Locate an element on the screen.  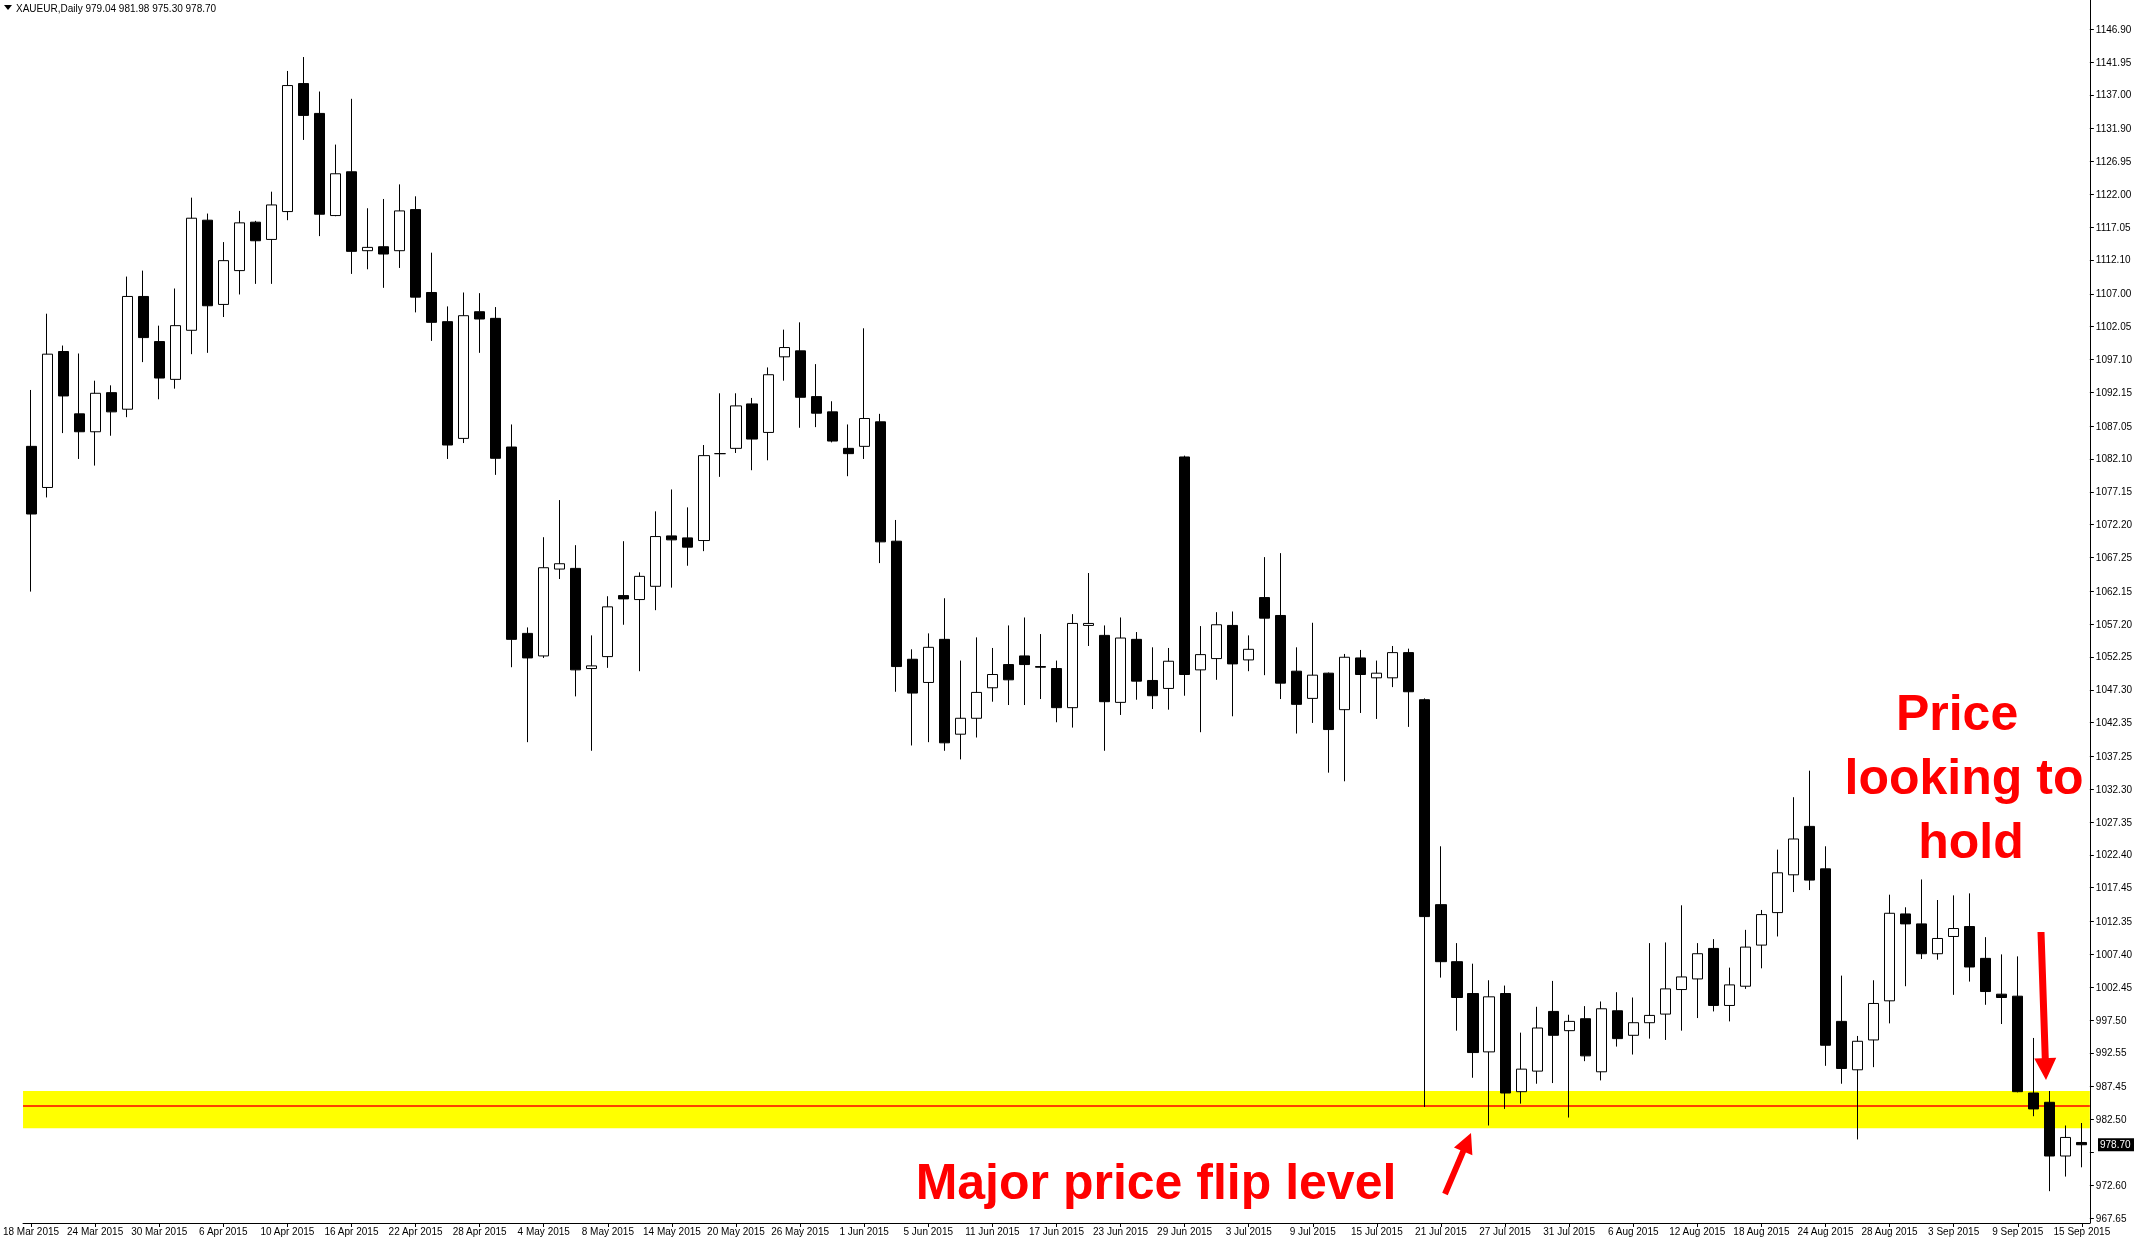
x-tick-label: 29 Jun 2015 is located at coordinates (1185, 1231).